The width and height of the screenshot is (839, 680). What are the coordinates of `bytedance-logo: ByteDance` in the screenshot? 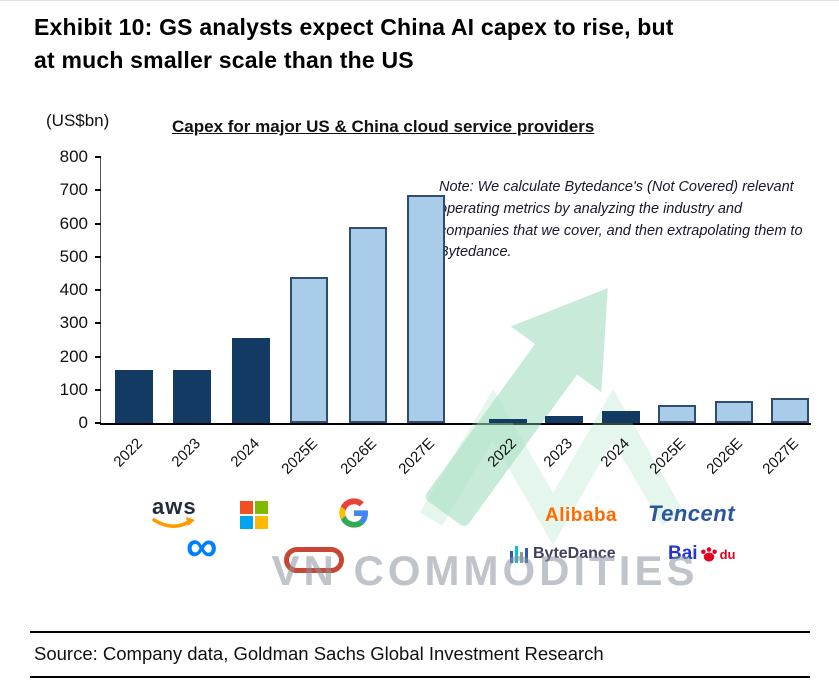 It's located at (563, 554).